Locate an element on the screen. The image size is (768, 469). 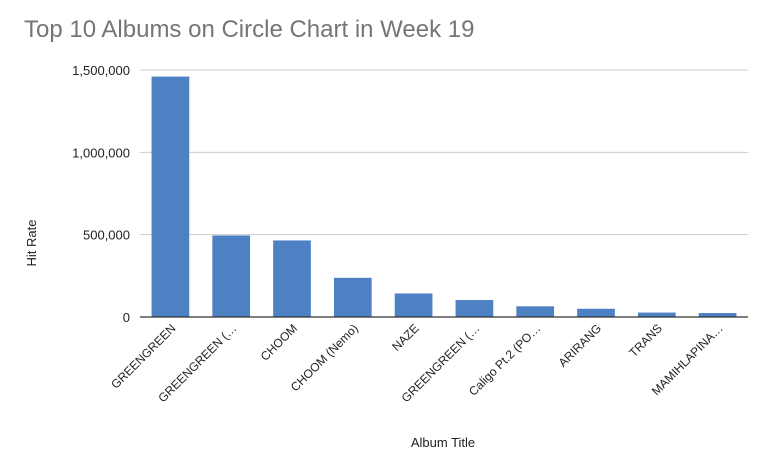
y-axis-title: Hit Rate is located at coordinates (31, 243).